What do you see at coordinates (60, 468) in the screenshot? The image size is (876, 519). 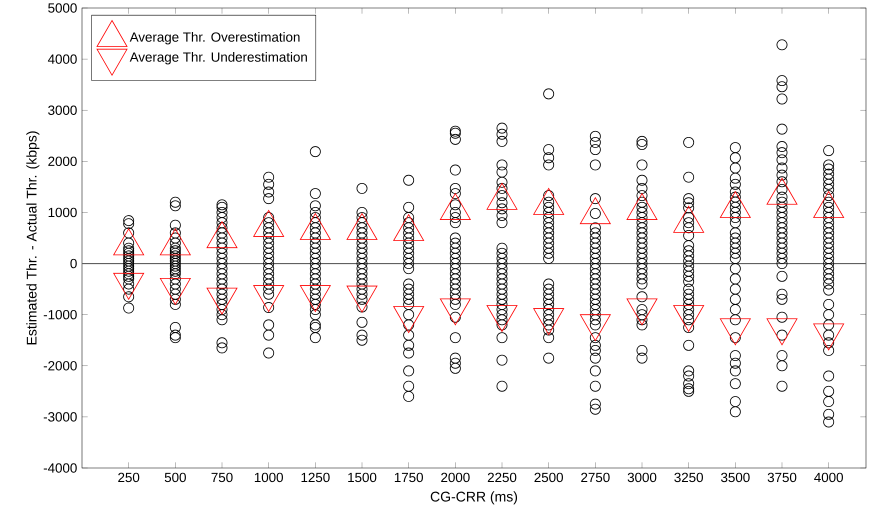 I see `y-tick-label: -4000` at bounding box center [60, 468].